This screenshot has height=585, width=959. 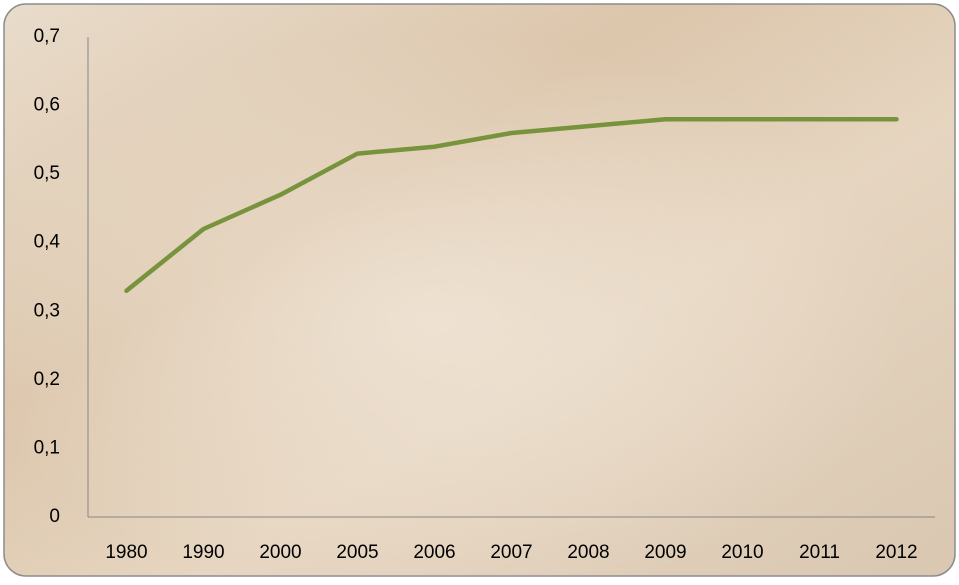 What do you see at coordinates (742, 552) in the screenshot?
I see `x-tick-label: 2010` at bounding box center [742, 552].